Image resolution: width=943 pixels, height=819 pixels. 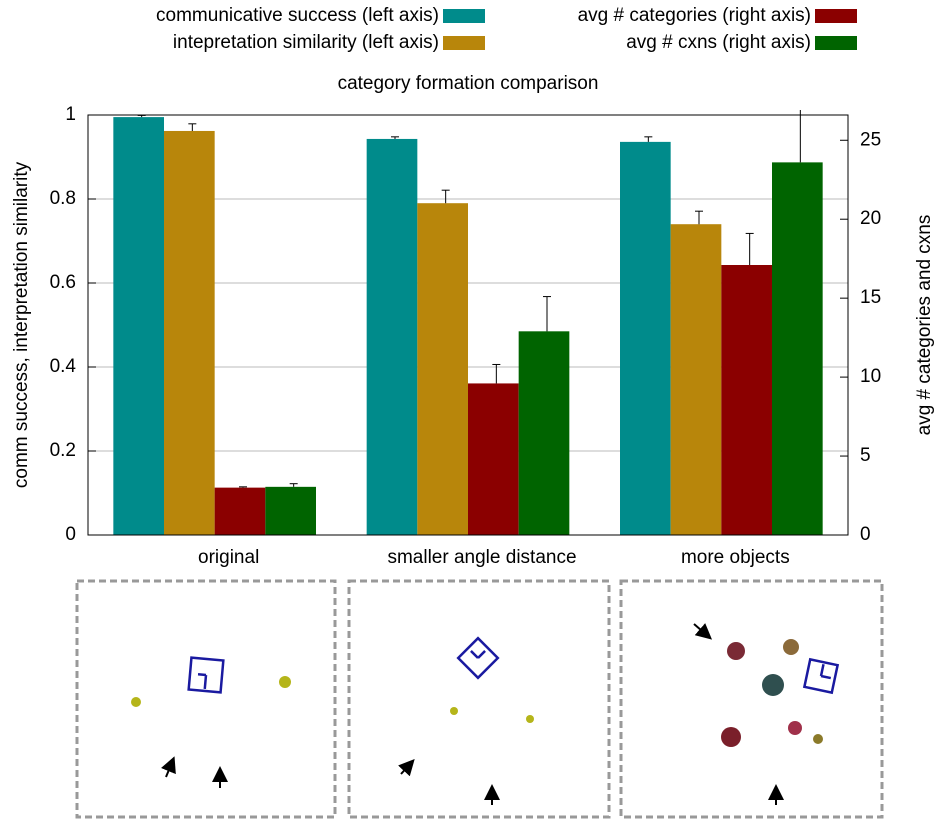 I want to click on y2-tick-label: 0, so click(x=865, y=534).